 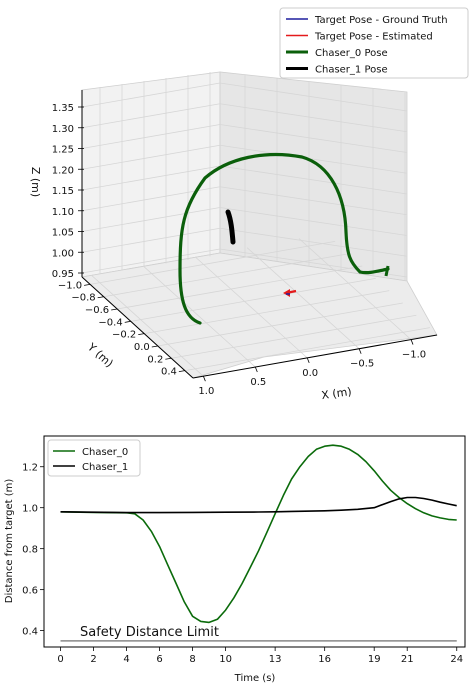 What do you see at coordinates (99, 355) in the screenshot?
I see `y-axis-label: Y (m)` at bounding box center [99, 355].